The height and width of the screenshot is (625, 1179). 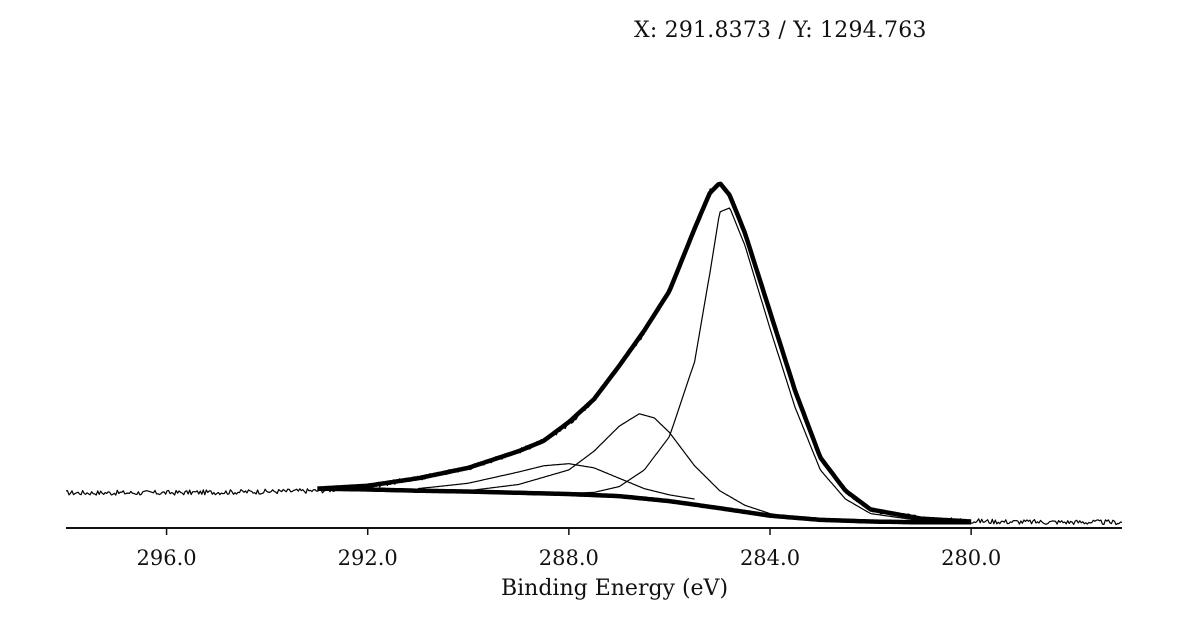 I want to click on x-tick-label: 292.0, so click(x=368, y=558).